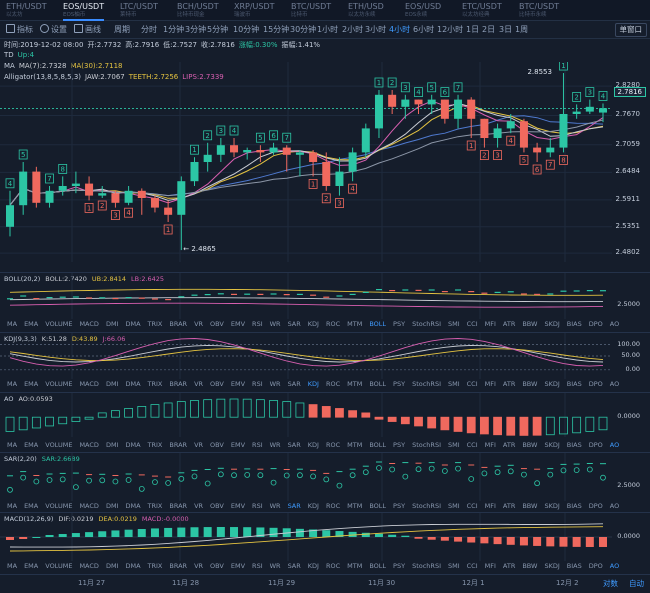 This screenshot has width=650, height=593. What do you see at coordinates (353, 29) in the screenshot?
I see `period-8: 2小时` at bounding box center [353, 29].